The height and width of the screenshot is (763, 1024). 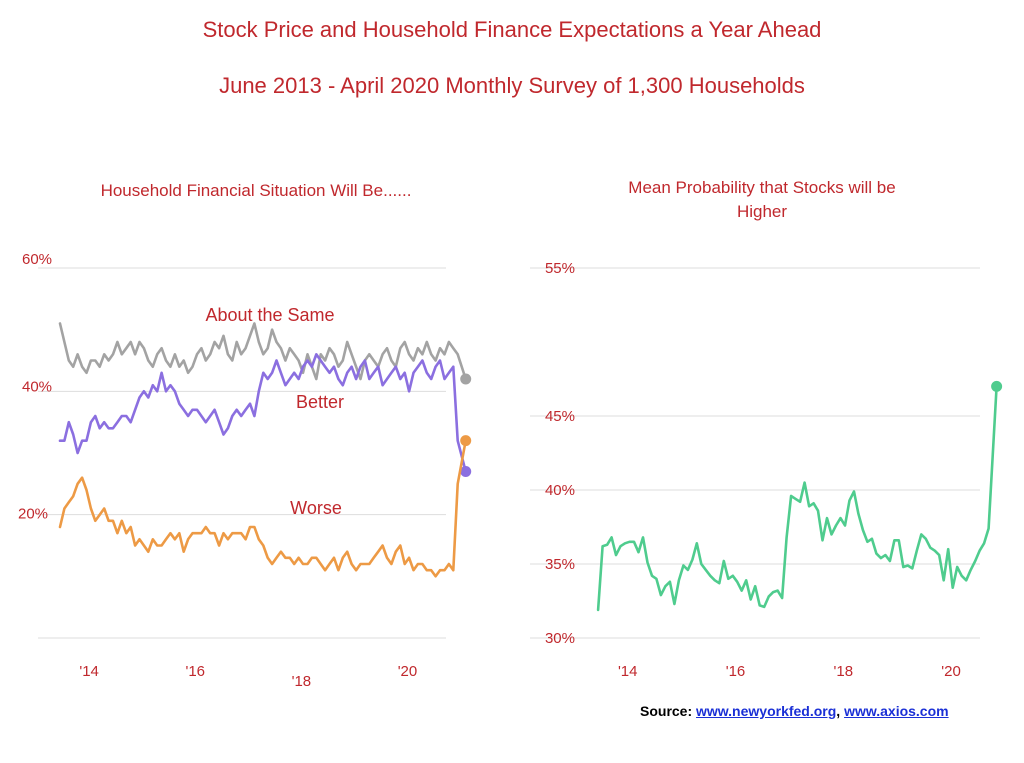 What do you see at coordinates (797, 498) in the screenshot?
I see `series-line-stocks` at bounding box center [797, 498].